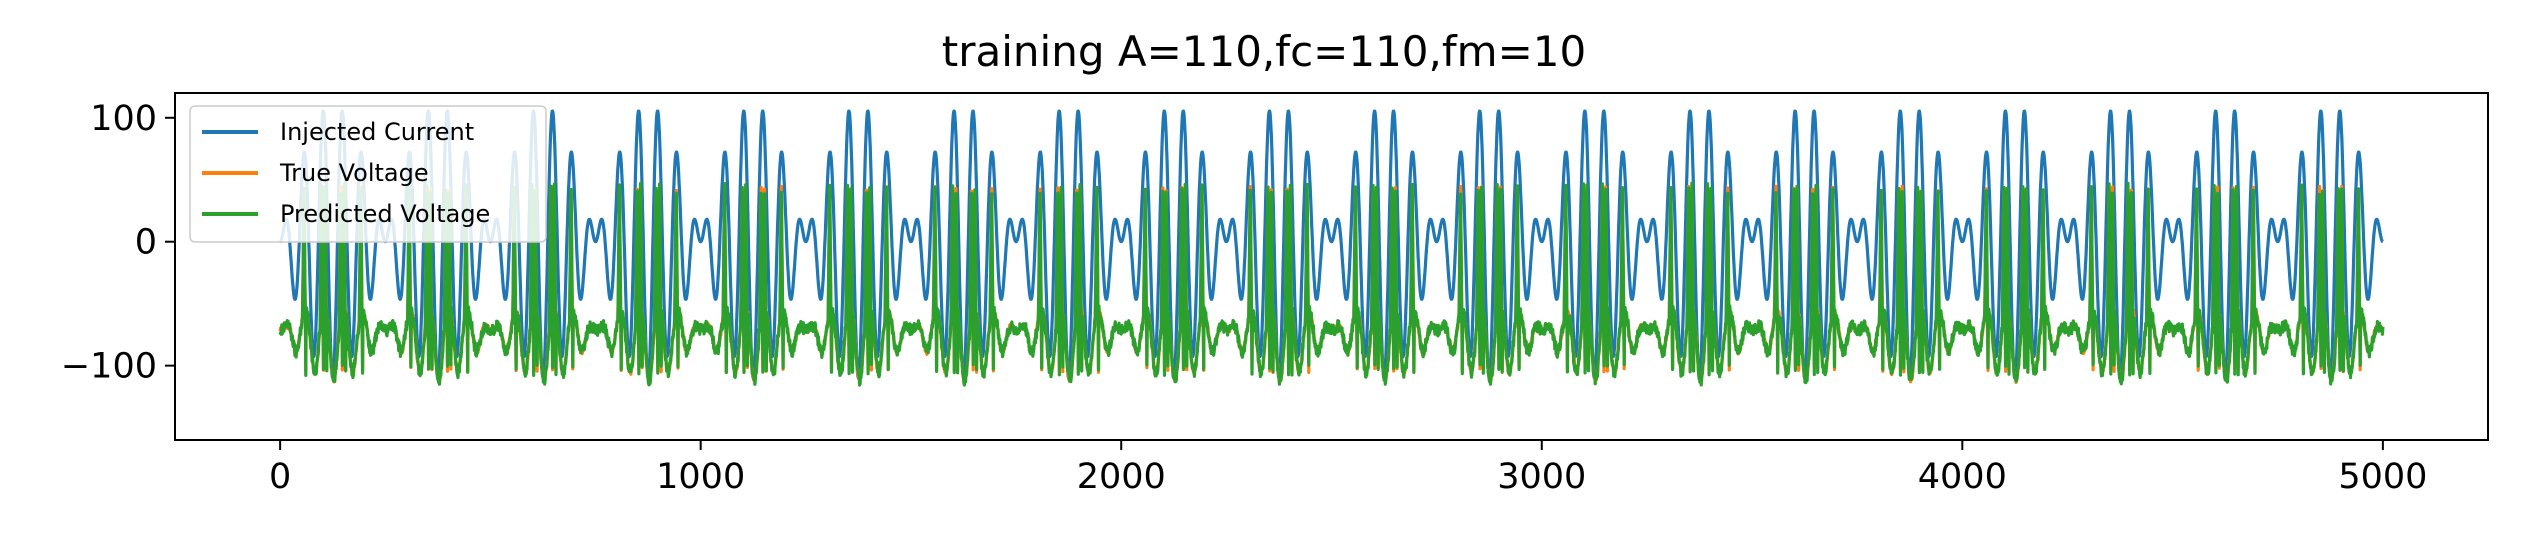 This screenshot has width=2528, height=540. Describe the element at coordinates (1962, 477) in the screenshot. I see `x-tick-label: 4000` at that location.